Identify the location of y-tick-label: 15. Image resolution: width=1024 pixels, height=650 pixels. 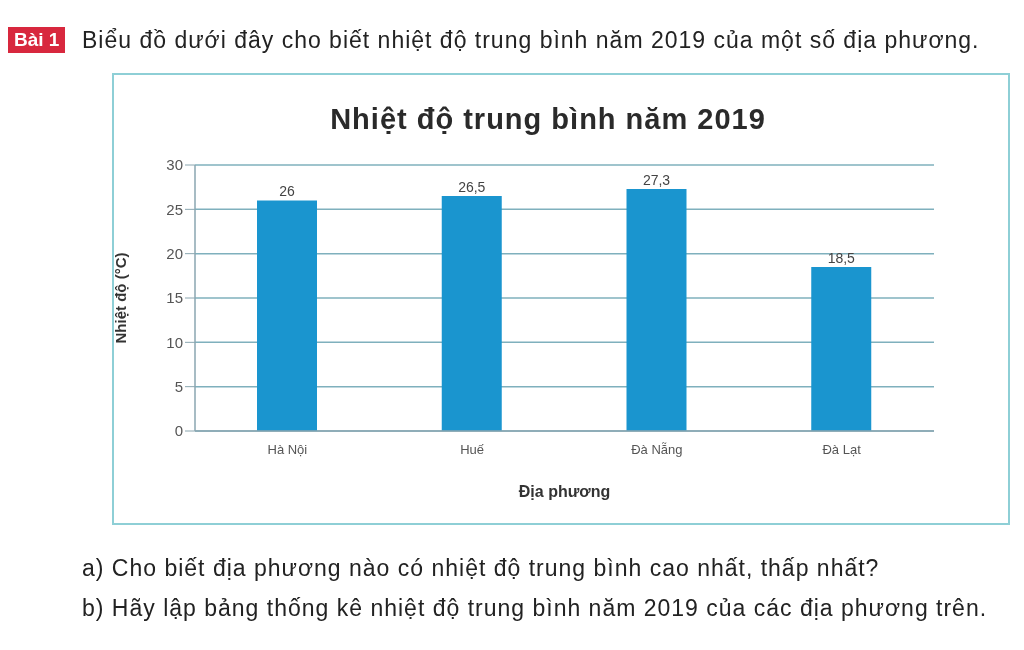
(174, 298).